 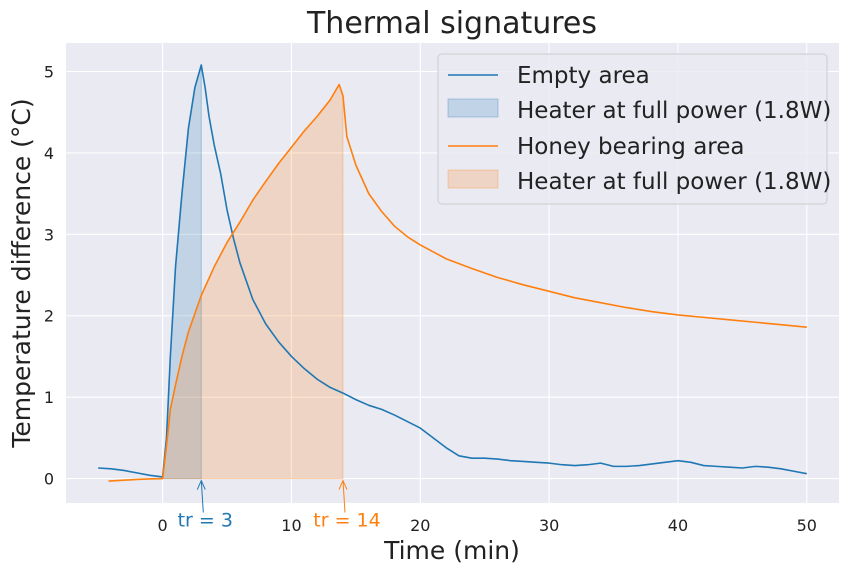 I want to click on x-tick-label-20: 20, so click(x=420, y=525).